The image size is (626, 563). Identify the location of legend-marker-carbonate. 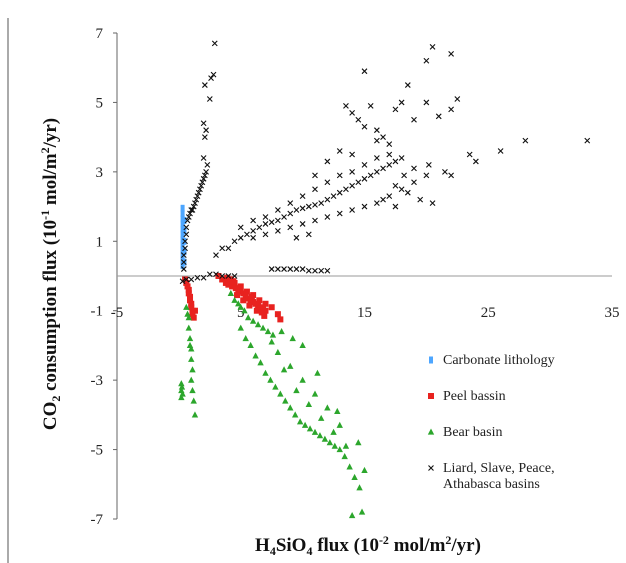
(431, 360).